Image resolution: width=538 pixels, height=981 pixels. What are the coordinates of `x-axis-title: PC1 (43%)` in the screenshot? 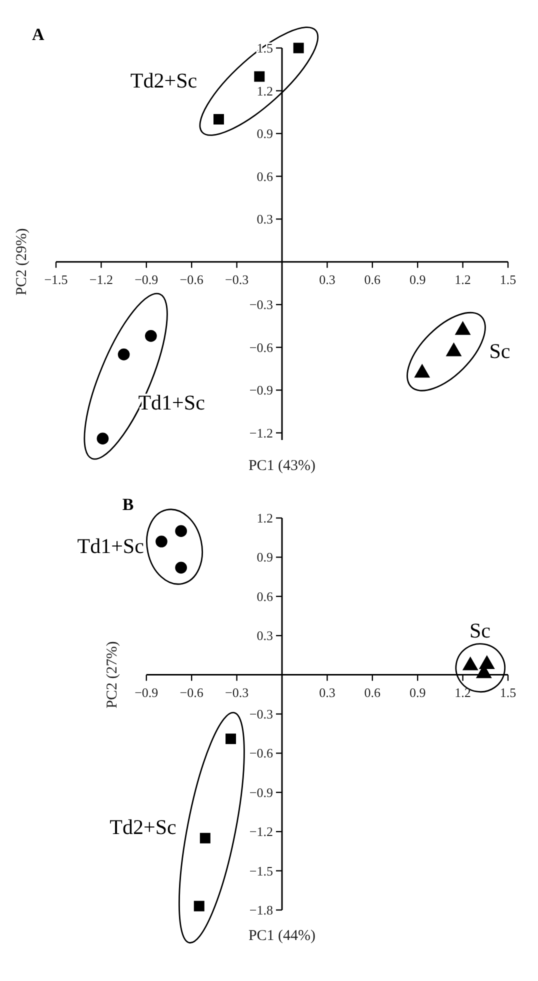 It's located at (282, 466).